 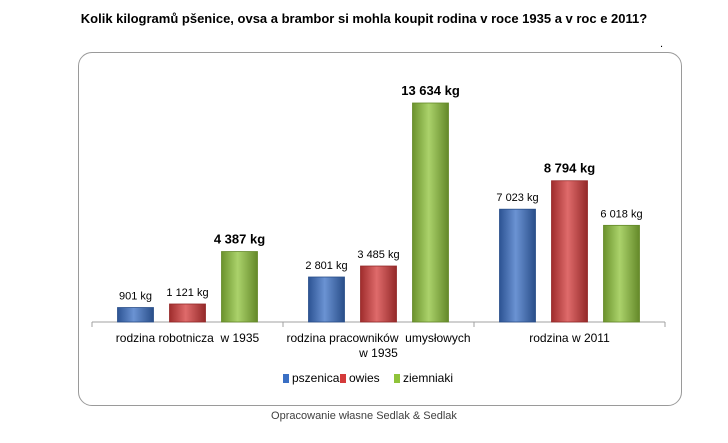 I want to click on legend-swatch-ziemniaki, so click(x=397, y=378).